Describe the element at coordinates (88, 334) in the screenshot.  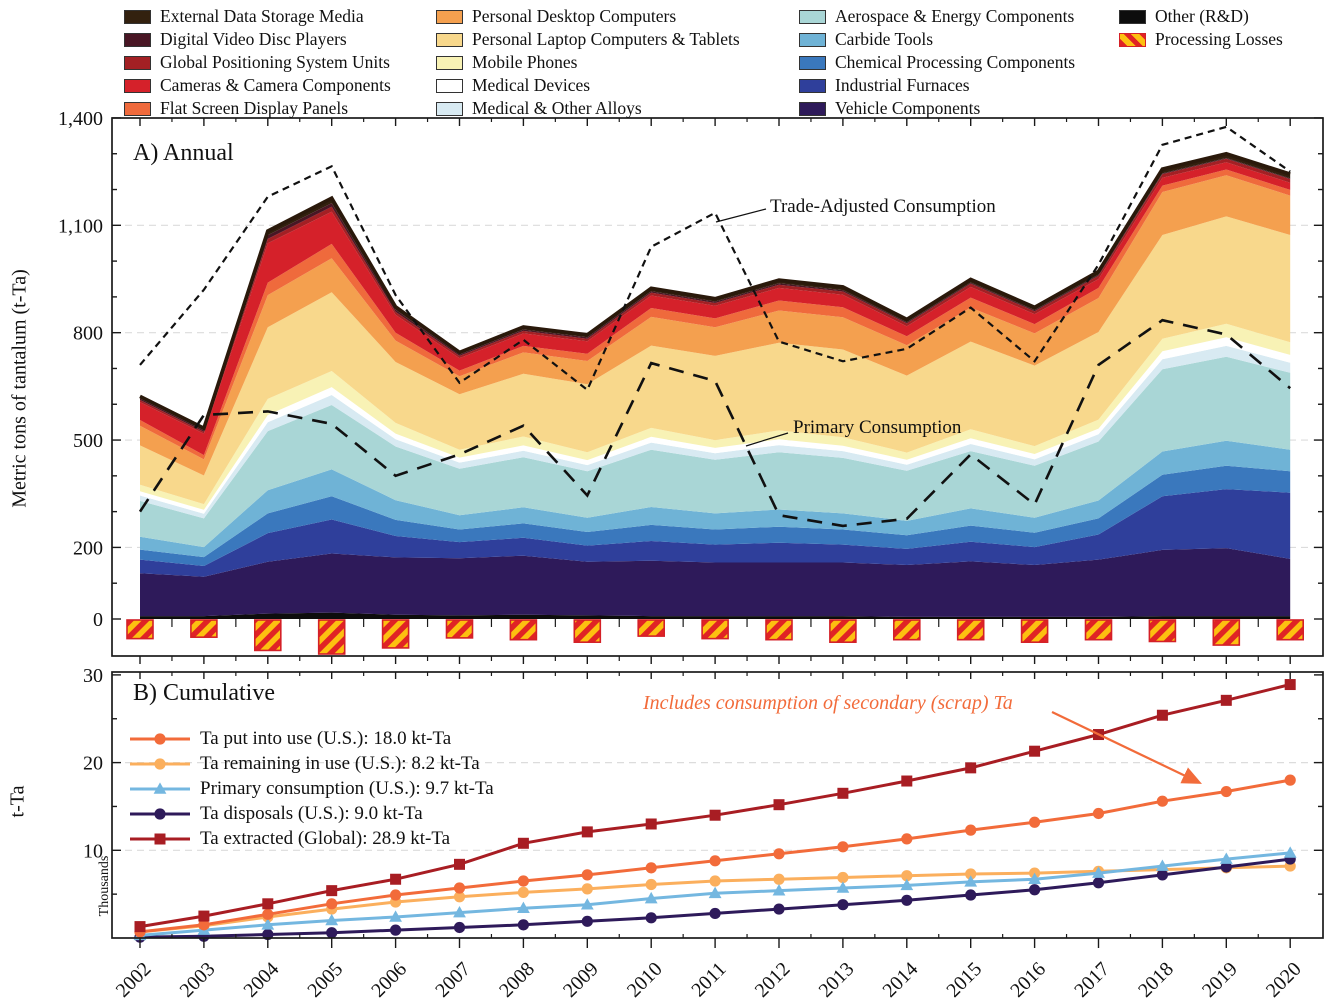
I see `svg-text: 800` at that location.